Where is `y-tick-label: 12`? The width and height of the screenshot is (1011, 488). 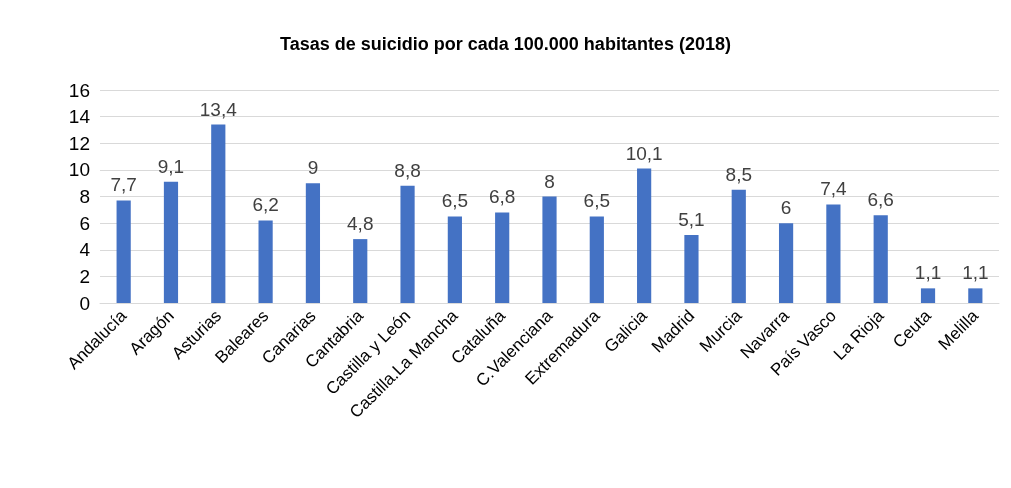
y-tick-label: 12 is located at coordinates (79, 143).